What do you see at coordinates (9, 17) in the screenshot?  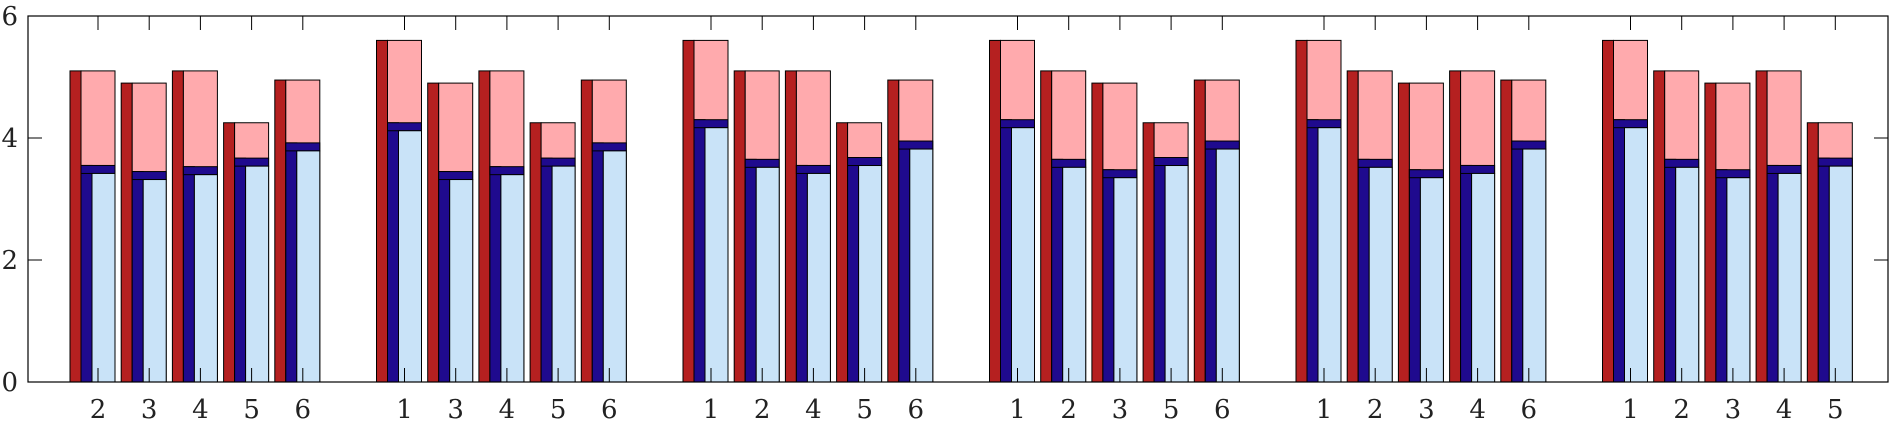 I see `y-tick-label: 6` at bounding box center [9, 17].